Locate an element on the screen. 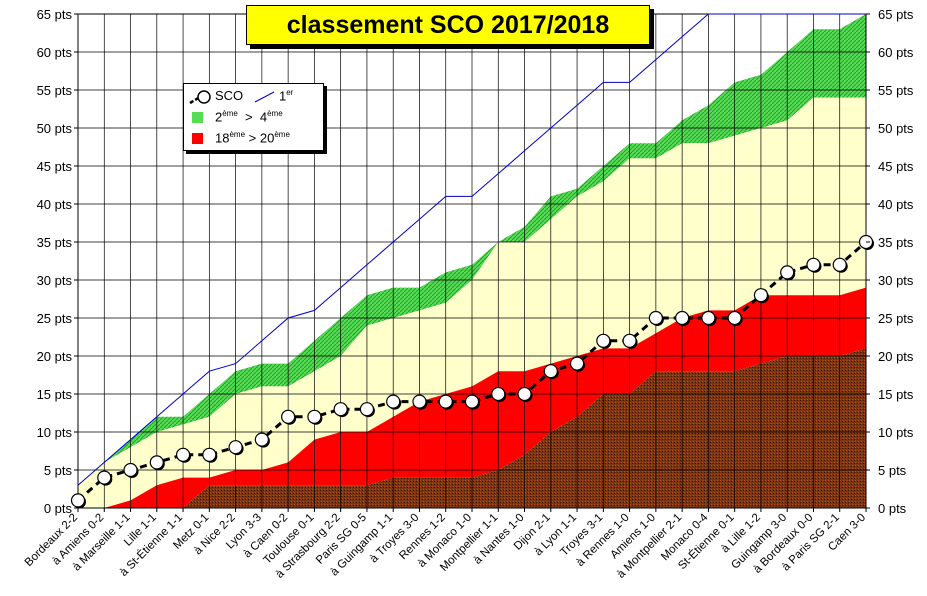  y-tick-label-right: 0 pts is located at coordinates (892, 508).